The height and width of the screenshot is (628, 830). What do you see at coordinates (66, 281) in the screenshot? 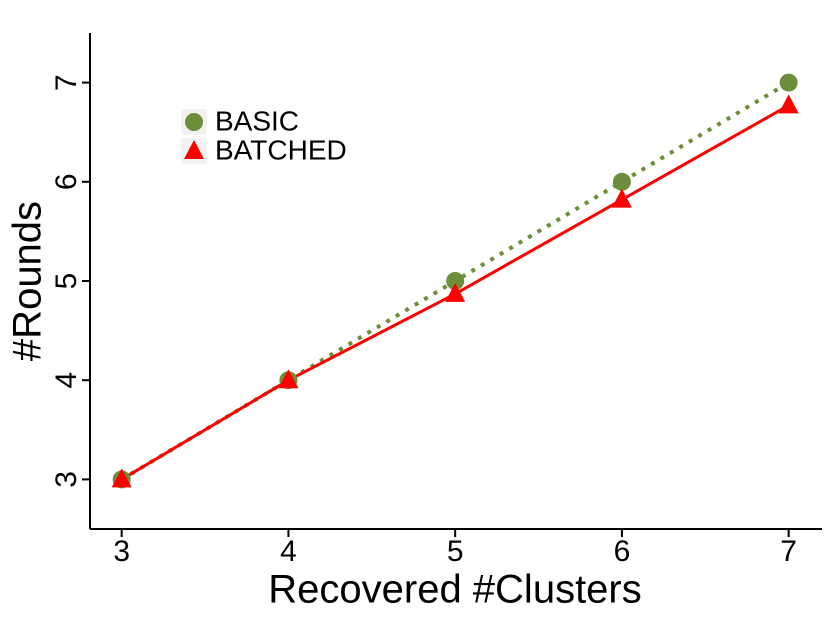
I see `y-tick-label: 5` at bounding box center [66, 281].